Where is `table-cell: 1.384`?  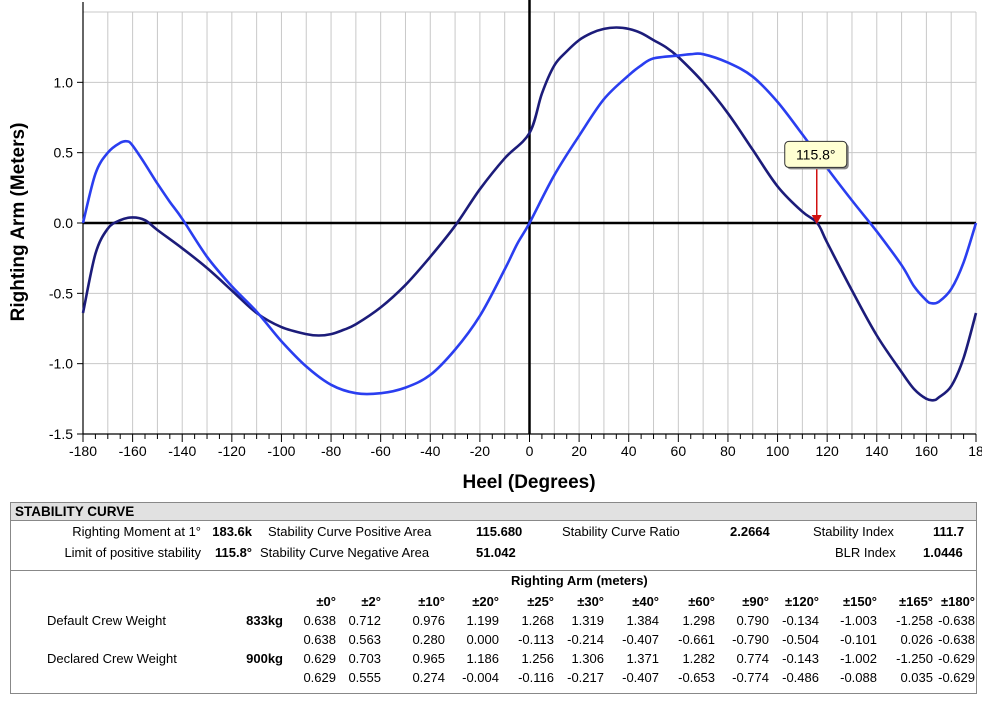
table-cell: 1.384 is located at coordinates (642, 620).